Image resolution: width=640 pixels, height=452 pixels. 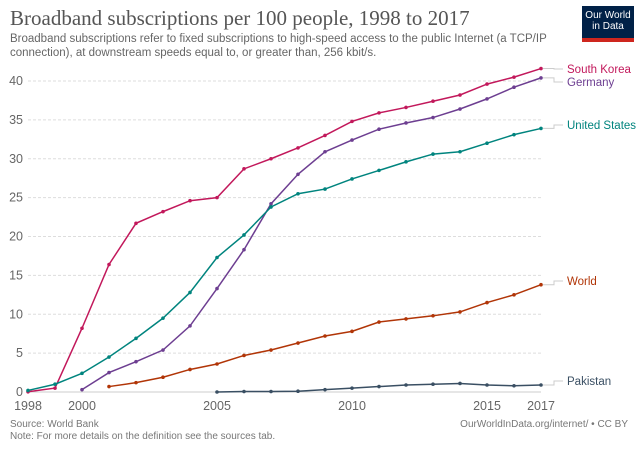 What do you see at coordinates (16, 314) in the screenshot?
I see `y-tick-label: 10` at bounding box center [16, 314].